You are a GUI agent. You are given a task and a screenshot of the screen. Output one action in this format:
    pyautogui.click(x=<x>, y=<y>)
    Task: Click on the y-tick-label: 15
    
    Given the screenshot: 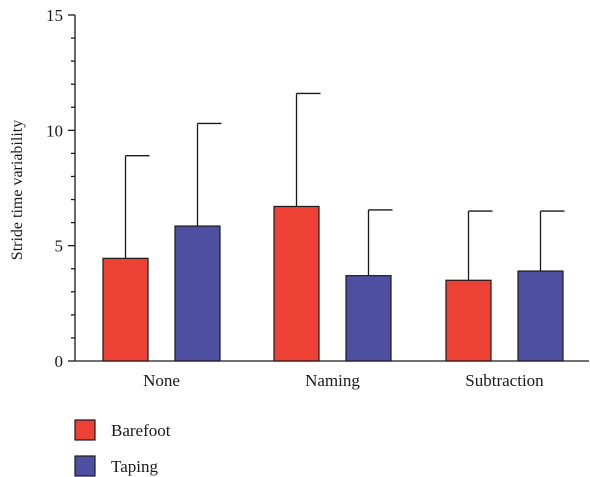 What is the action you would take?
    pyautogui.click(x=54, y=15)
    